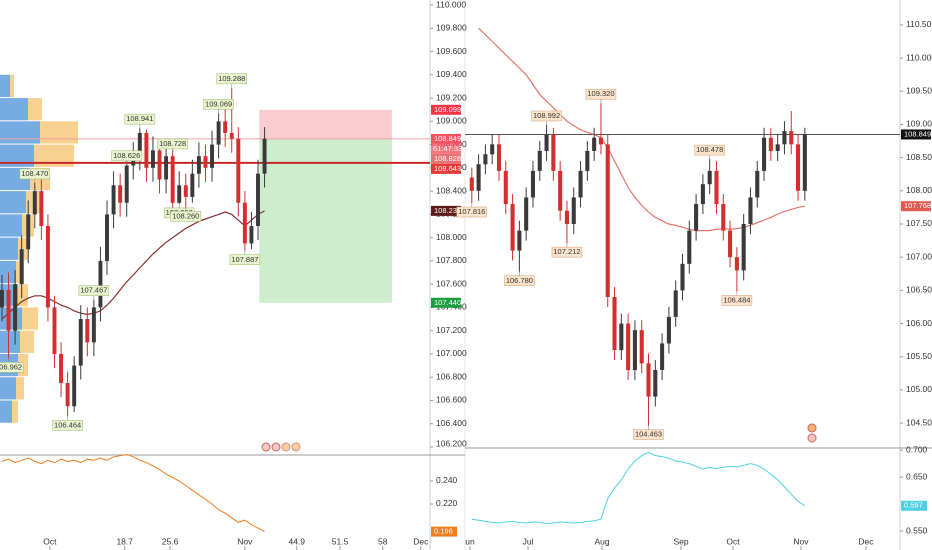 The width and height of the screenshot is (932, 550). Describe the element at coordinates (919, 389) in the screenshot. I see `y-tick-label: 105.000` at that location.